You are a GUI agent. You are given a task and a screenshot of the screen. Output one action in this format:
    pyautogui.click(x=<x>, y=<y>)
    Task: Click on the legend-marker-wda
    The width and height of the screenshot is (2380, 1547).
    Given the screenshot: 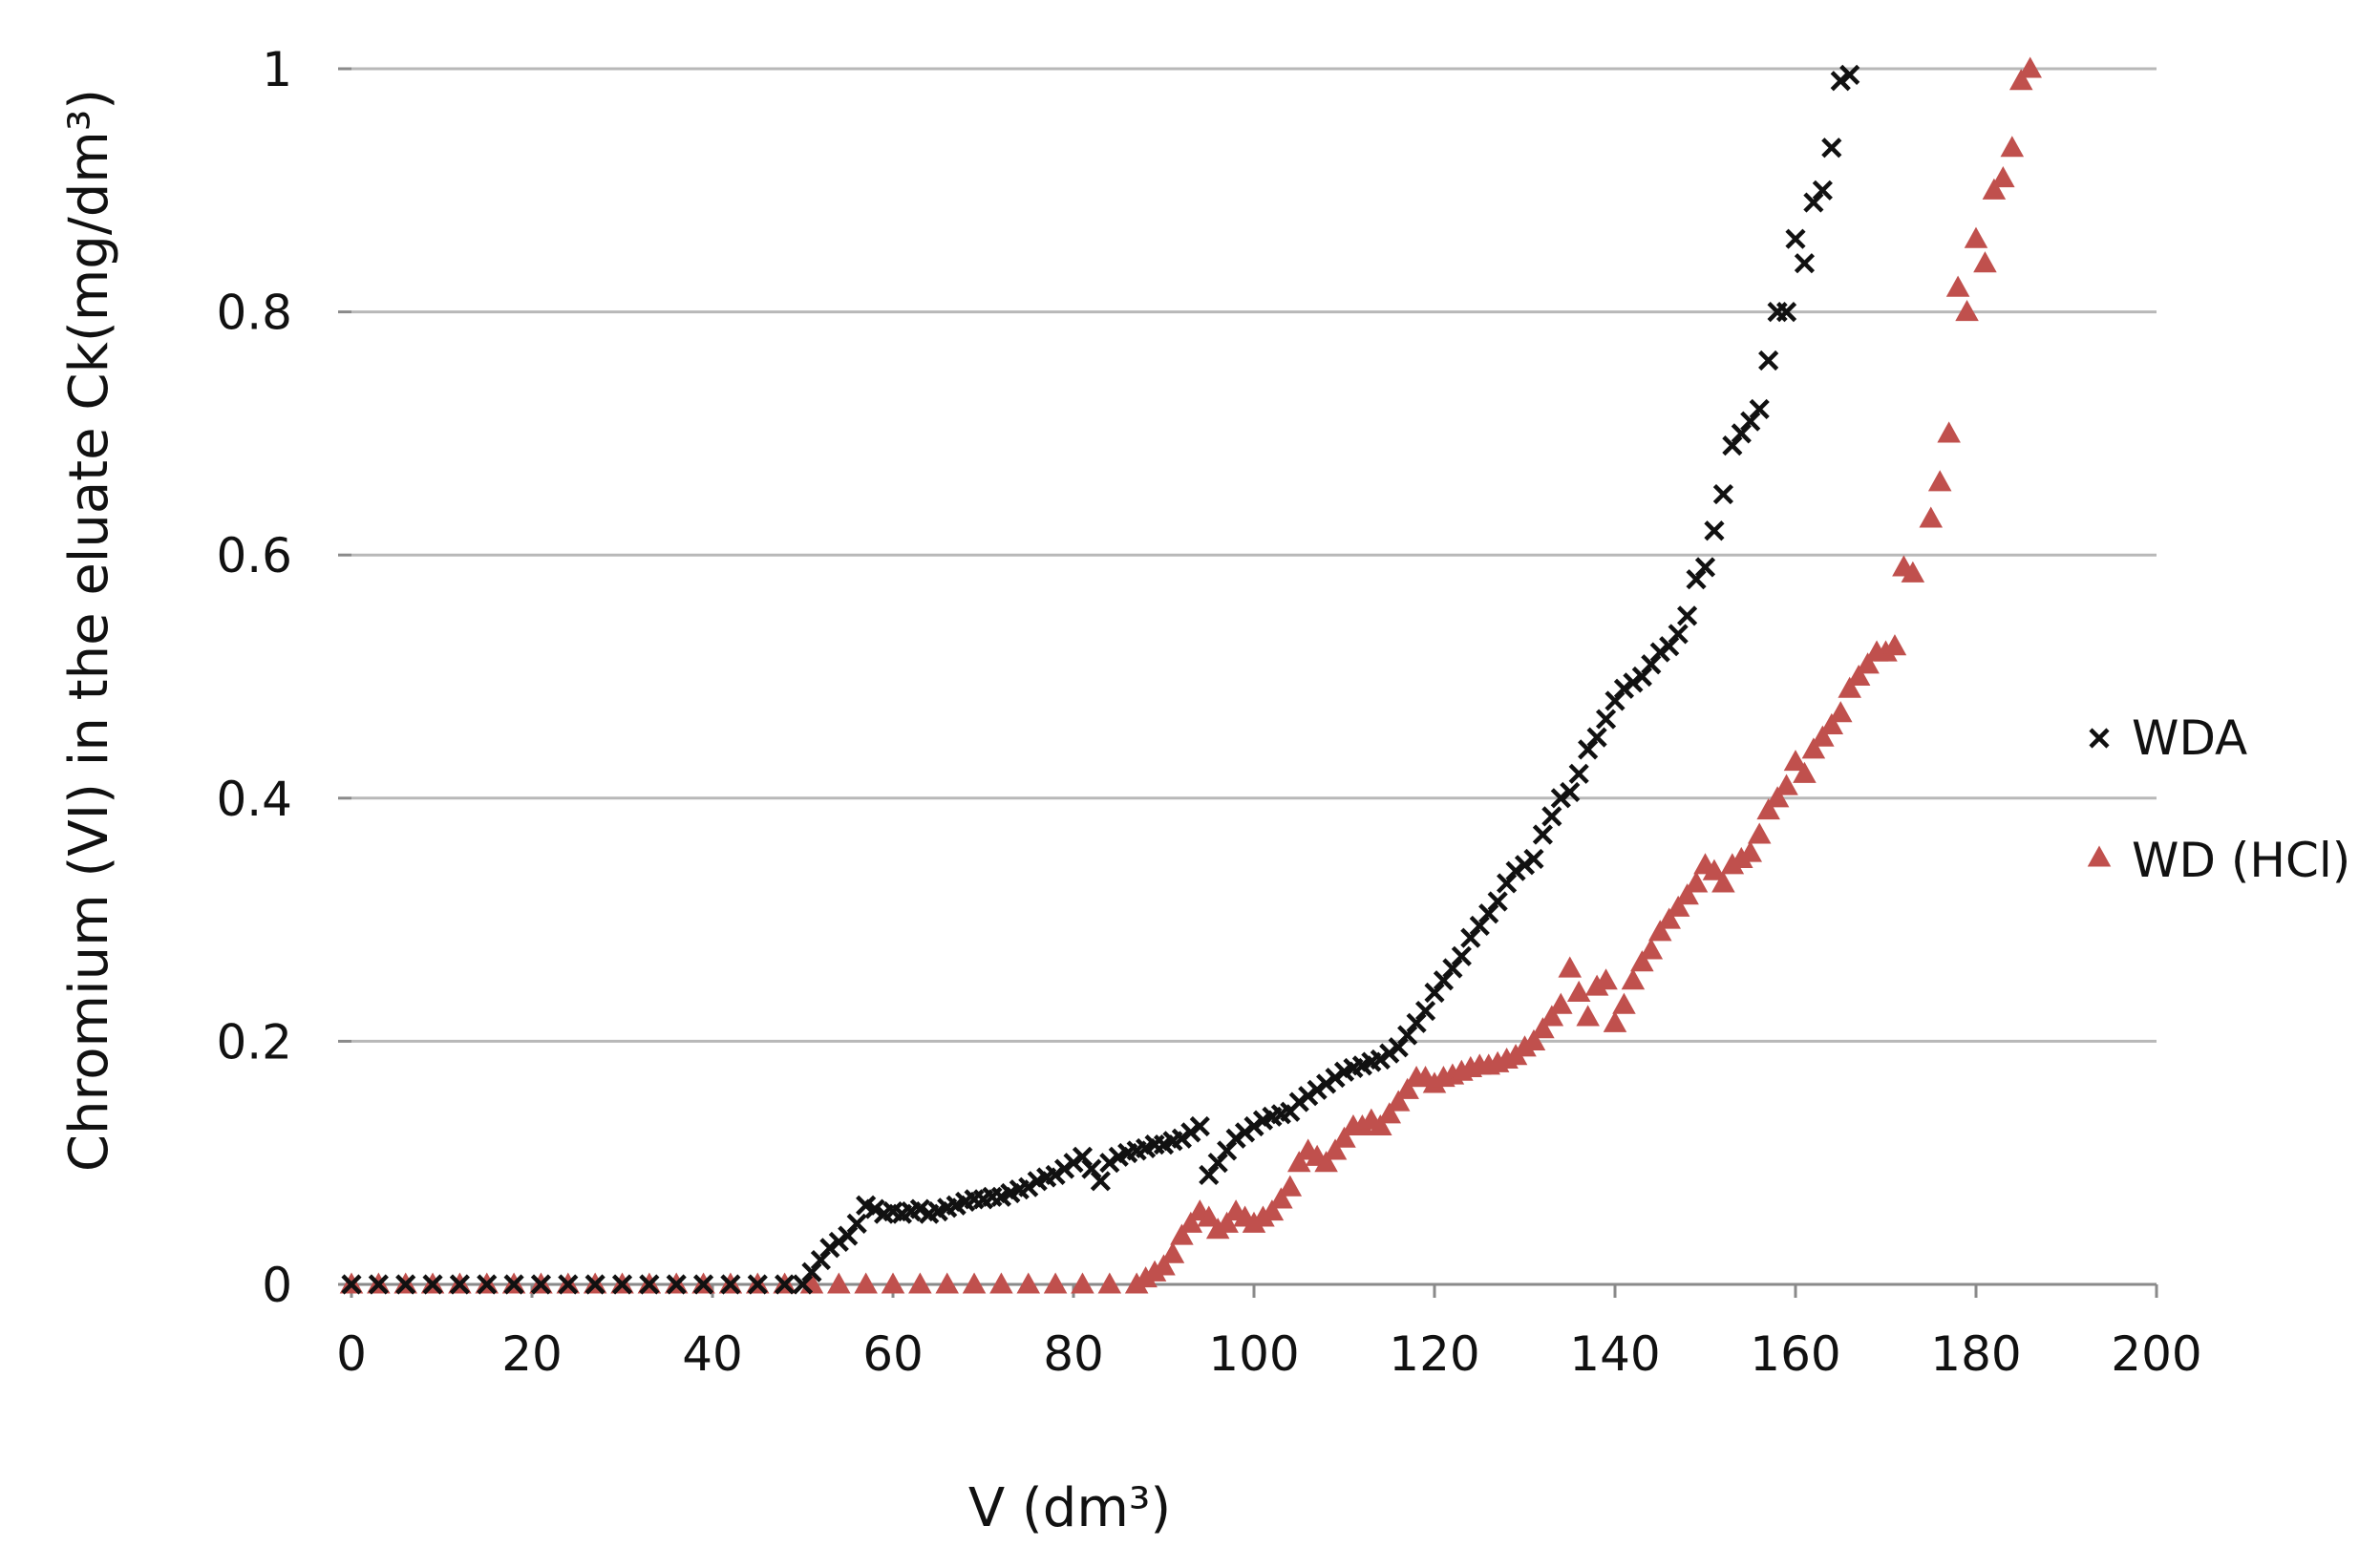 What is the action you would take?
    pyautogui.click(x=2099, y=738)
    